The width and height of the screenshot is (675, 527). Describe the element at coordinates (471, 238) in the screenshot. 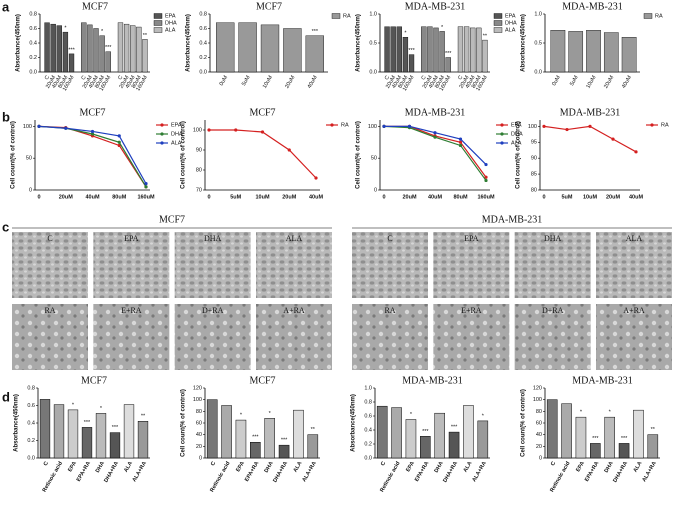

I see `micrograph-label: EPA` at that location.